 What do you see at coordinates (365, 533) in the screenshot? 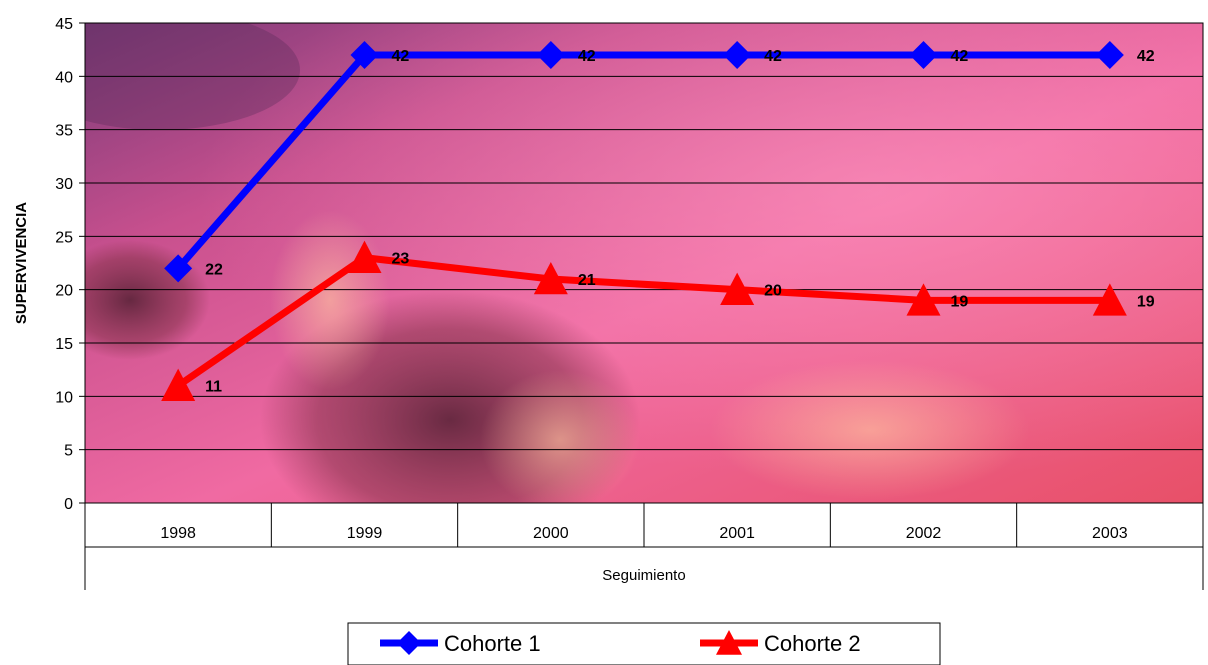
I see `x-tick-label: 1999` at bounding box center [365, 533].